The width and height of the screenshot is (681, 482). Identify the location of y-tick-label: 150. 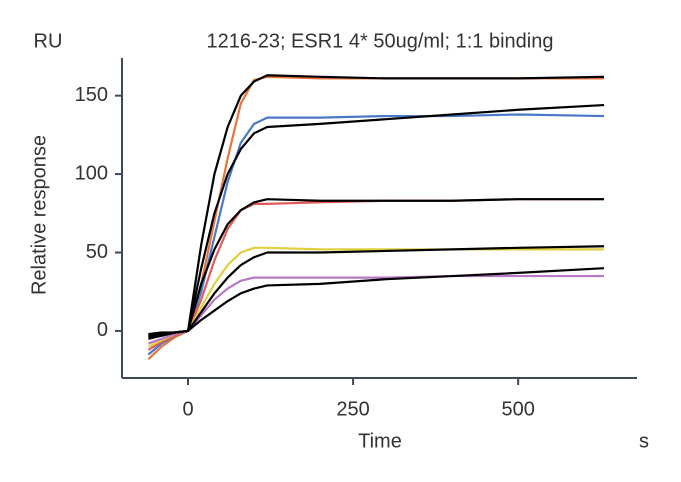
(91, 95).